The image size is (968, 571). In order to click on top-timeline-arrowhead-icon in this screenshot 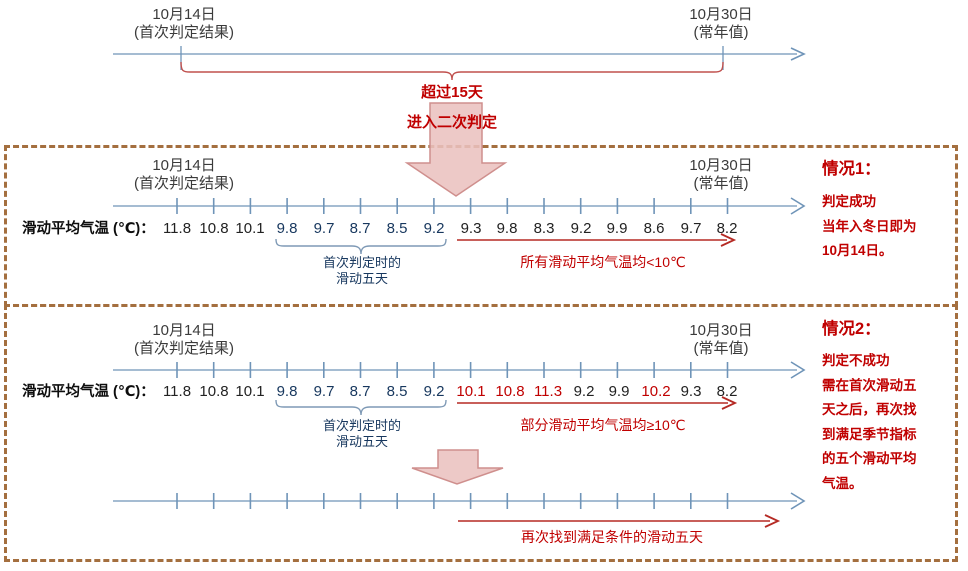, I will do `click(798, 54)`.